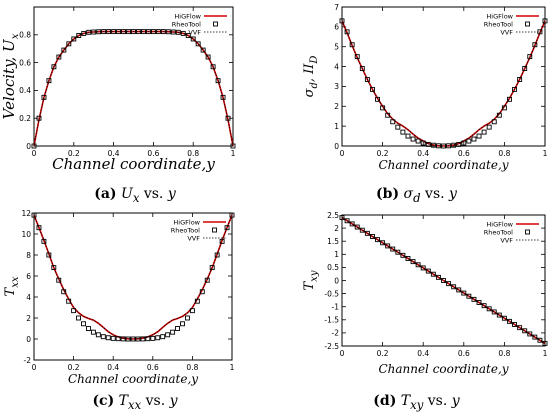 Image resolution: width=550 pixels, height=414 pixels. Describe the element at coordinates (25, 62) in the screenshot. I see `y-tick-label: 0.6` at that location.